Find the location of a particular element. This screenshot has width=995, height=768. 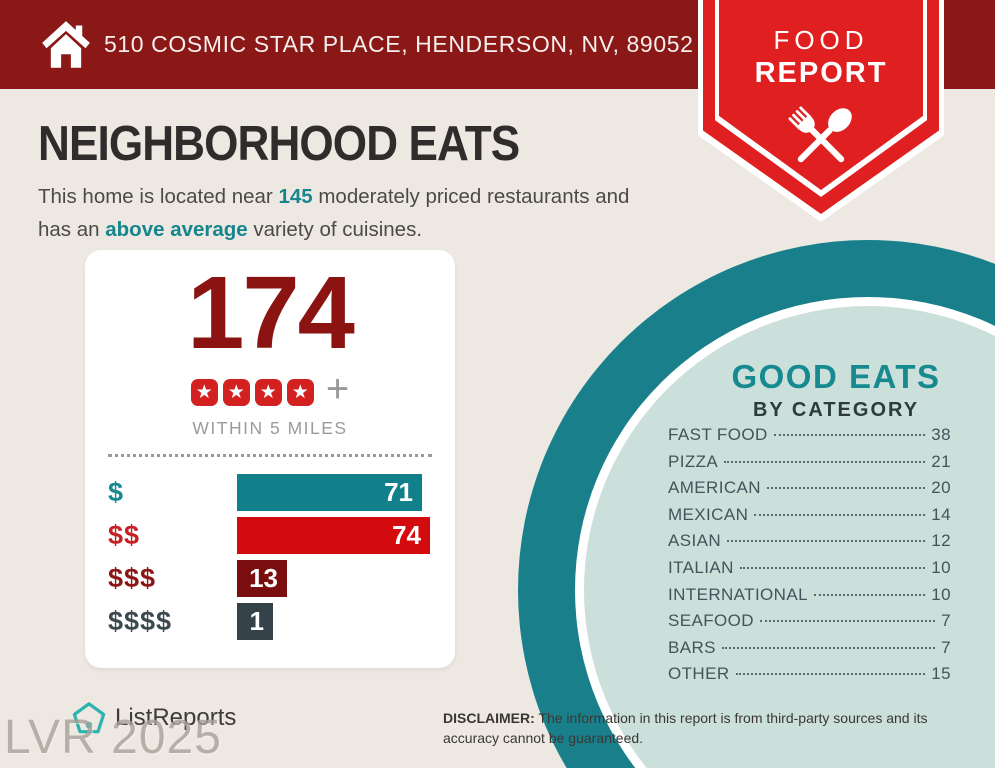

category-value: 14 is located at coordinates (941, 514).